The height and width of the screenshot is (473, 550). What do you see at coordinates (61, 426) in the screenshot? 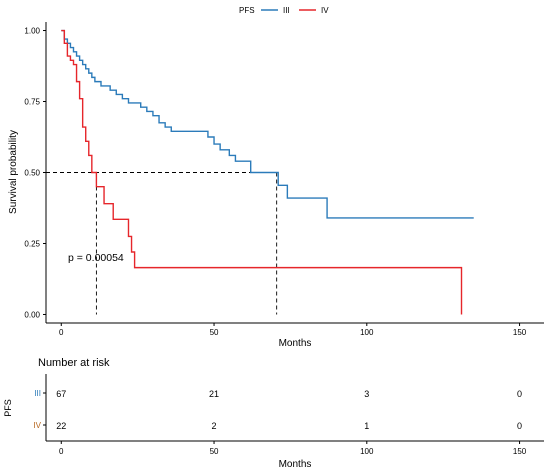
I see `risk-cell: 22` at bounding box center [61, 426].